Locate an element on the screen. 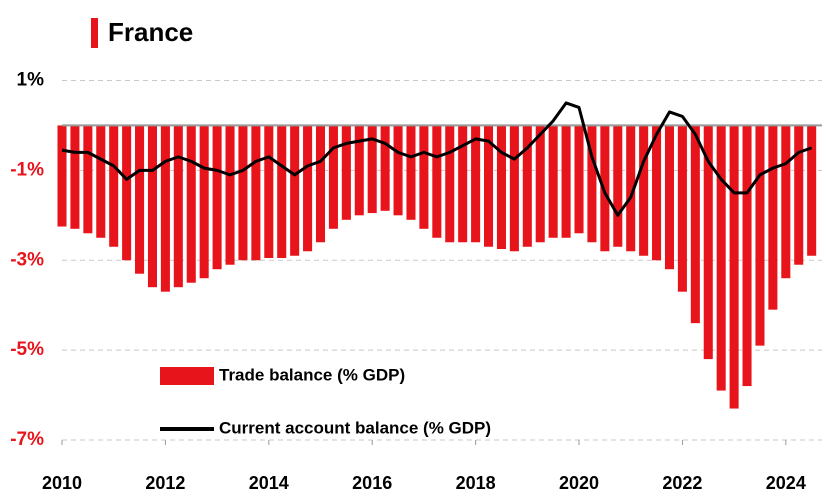 The image size is (826, 498). x-tick-label: 2014 is located at coordinates (269, 483).